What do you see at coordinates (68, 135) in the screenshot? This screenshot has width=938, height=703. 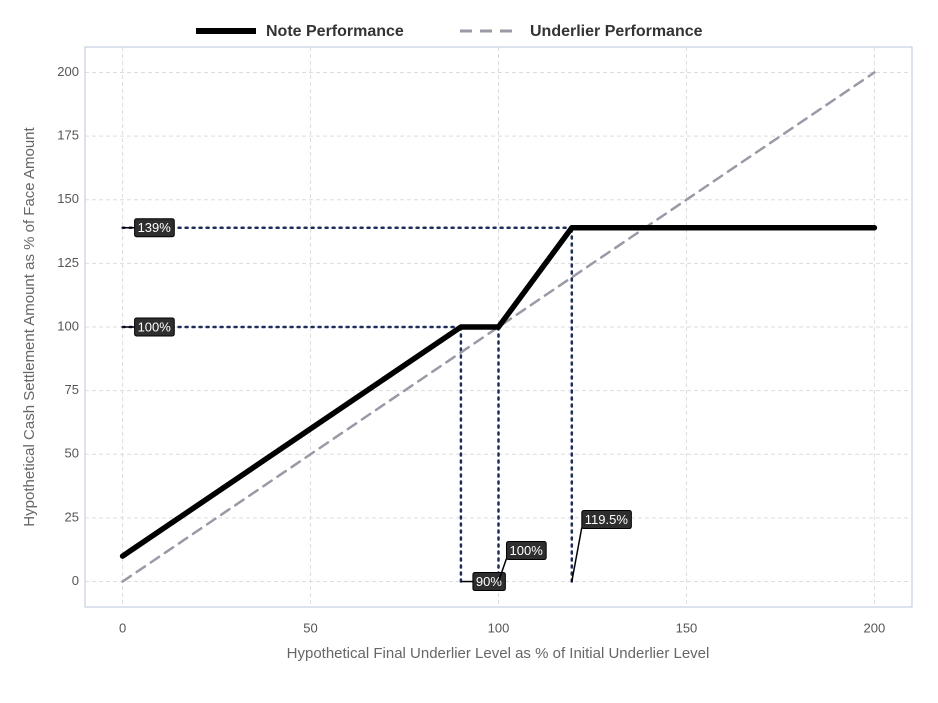 I see `y-tick-label: 175` at bounding box center [68, 135].